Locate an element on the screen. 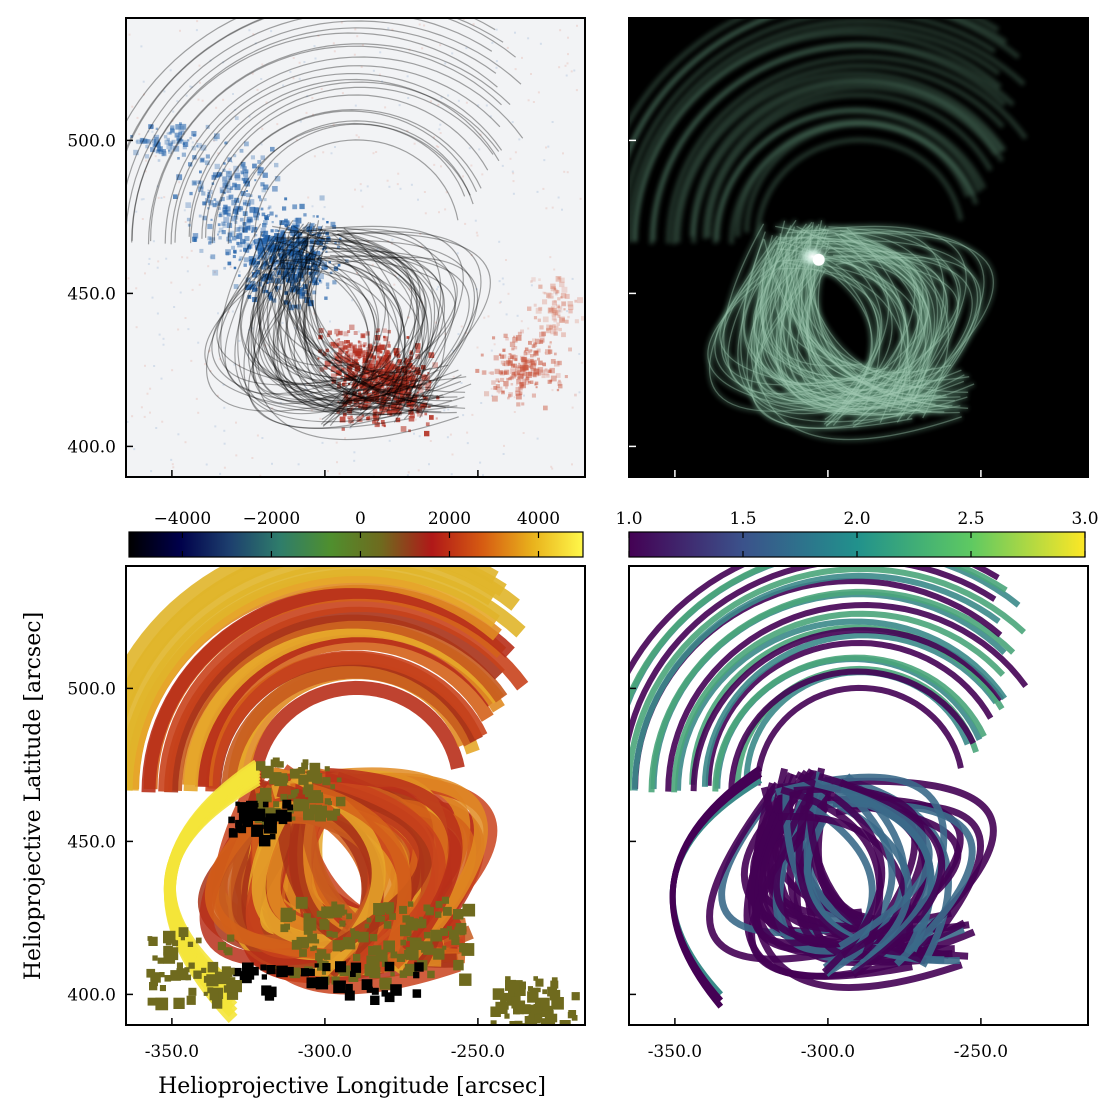  ratio-loop is located at coordinates (852, 730).